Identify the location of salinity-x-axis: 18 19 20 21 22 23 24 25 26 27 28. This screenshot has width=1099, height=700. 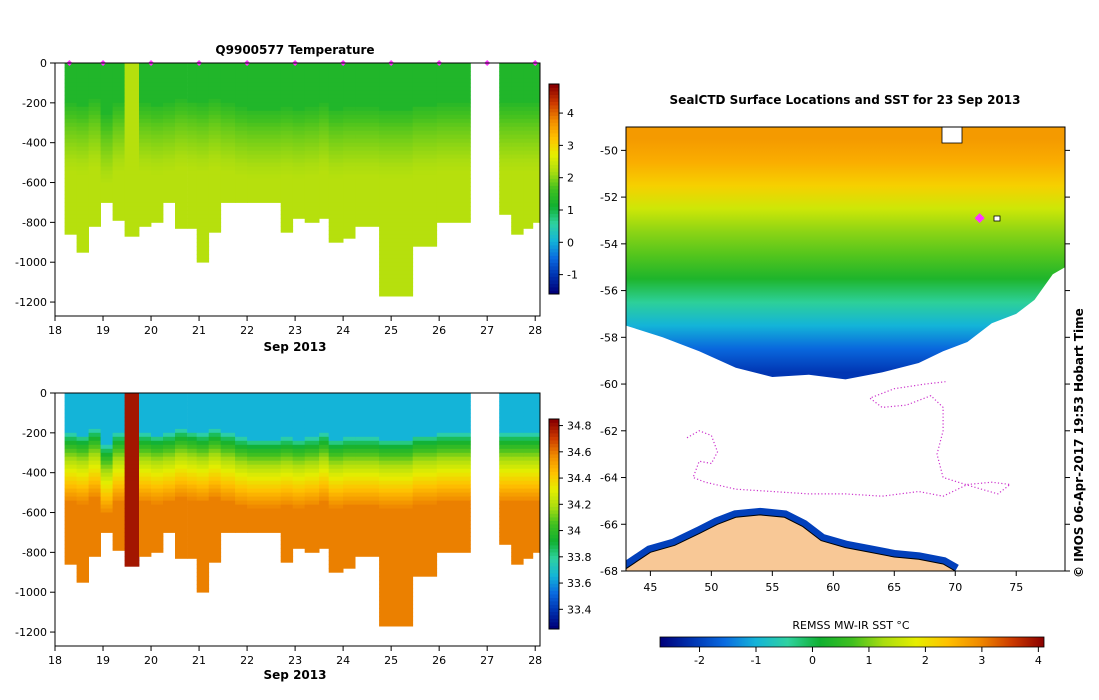
(295, 656).